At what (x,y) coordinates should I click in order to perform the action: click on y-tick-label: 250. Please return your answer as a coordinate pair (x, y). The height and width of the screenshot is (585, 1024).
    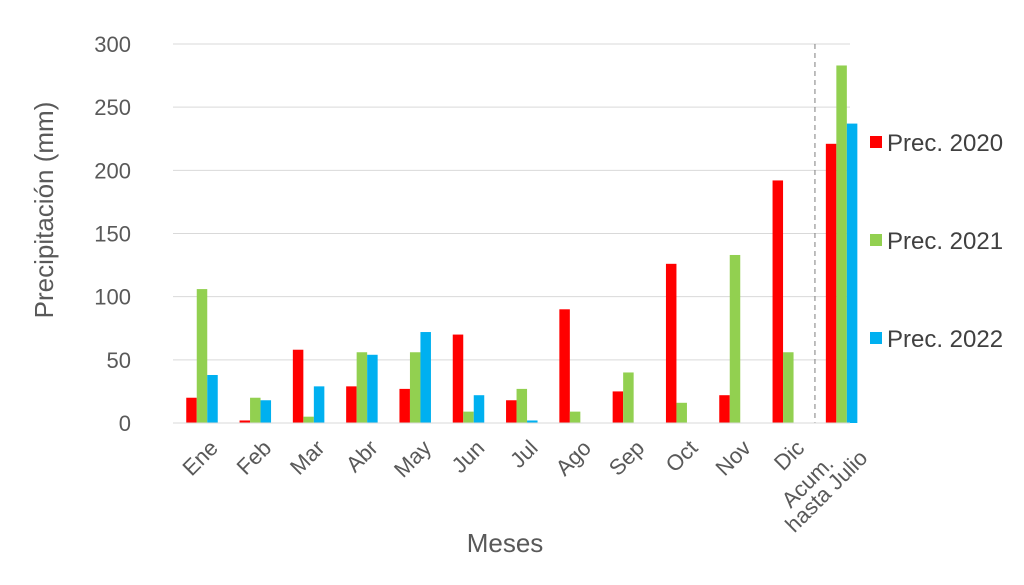
    Looking at the image, I should click on (112, 107).